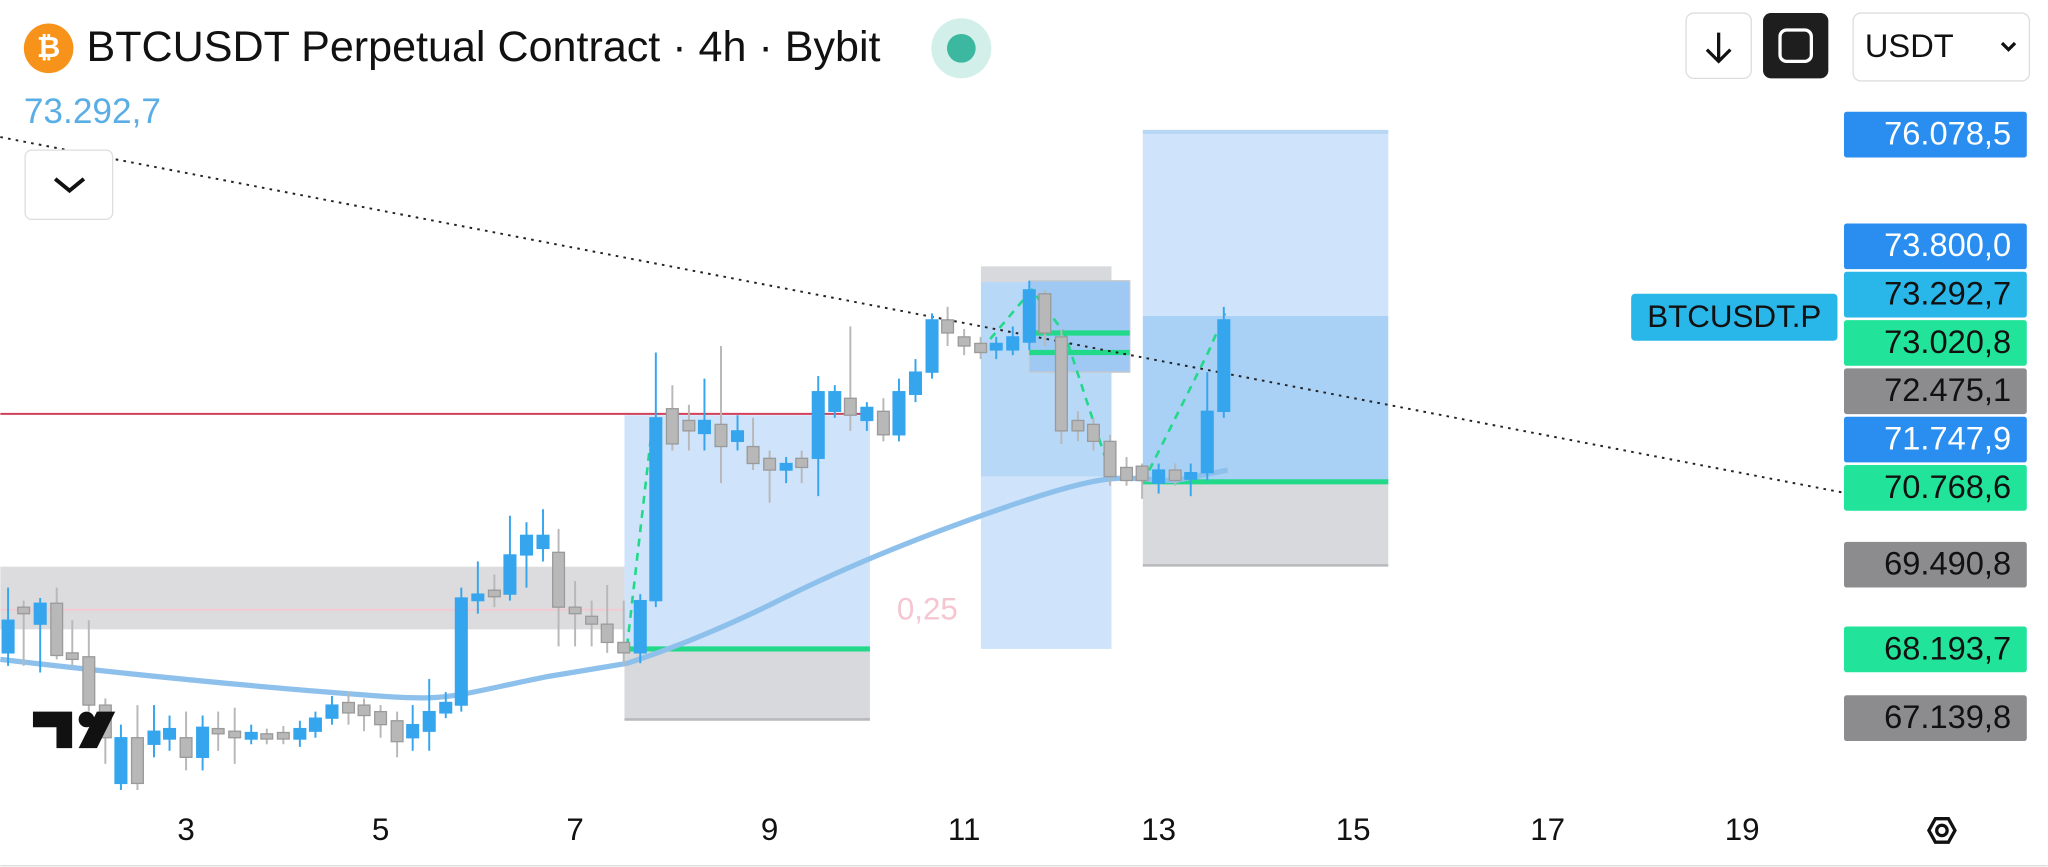 This screenshot has height=867, width=2048. Describe the element at coordinates (312, 598) in the screenshot. I see `range-box` at that location.